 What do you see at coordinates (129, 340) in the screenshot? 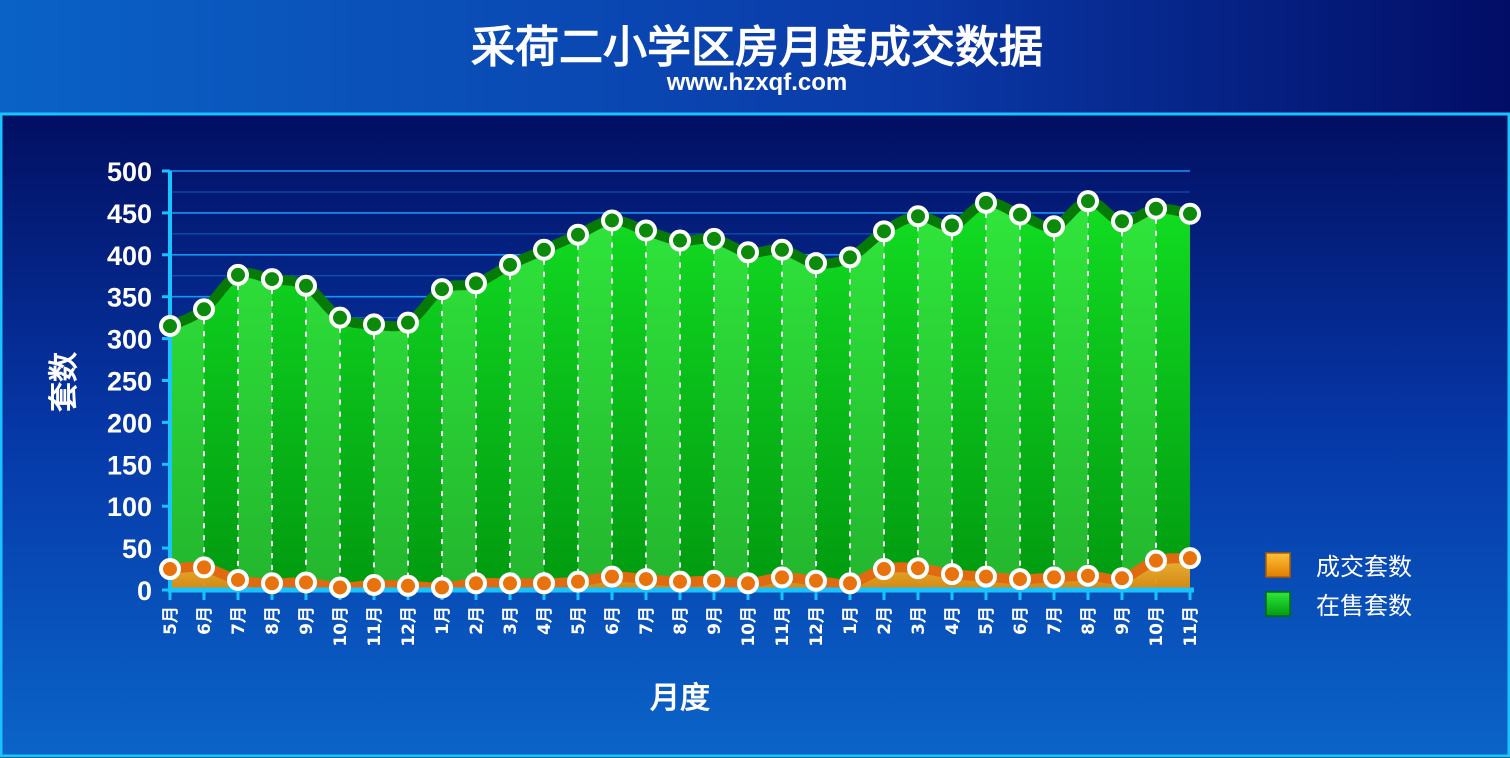
I see `y-tick-label: 300` at bounding box center [129, 340].